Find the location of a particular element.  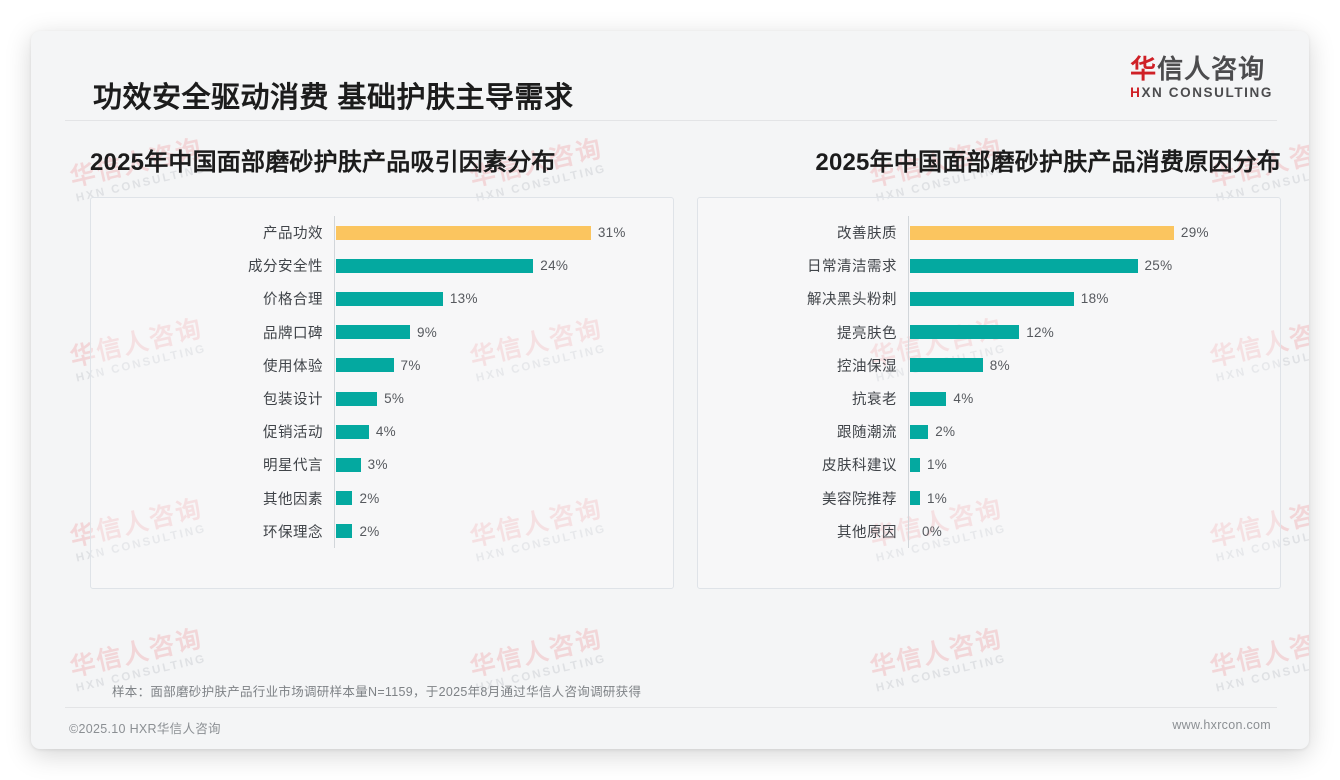

bar-track: 29% is located at coordinates (1094, 233).